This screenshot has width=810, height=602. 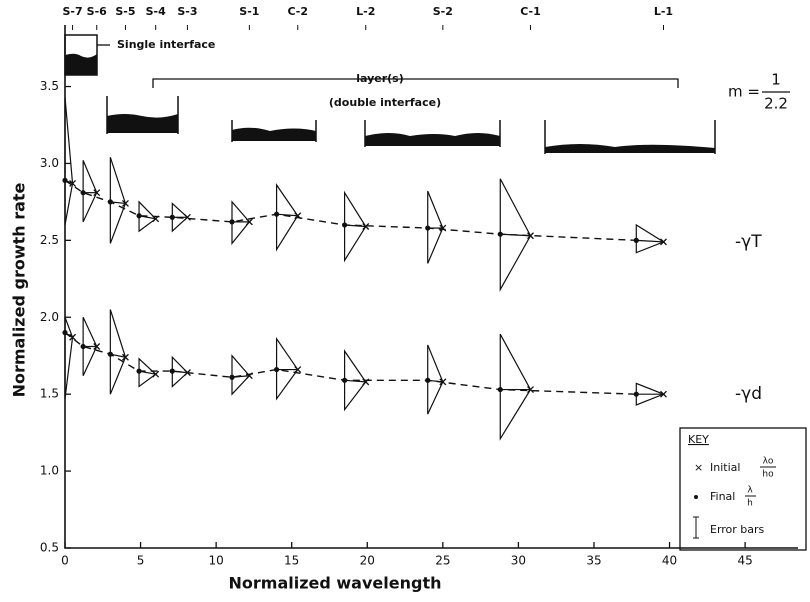 What do you see at coordinates (744, 561) in the screenshot?
I see `x-tick-label: 45` at bounding box center [744, 561].